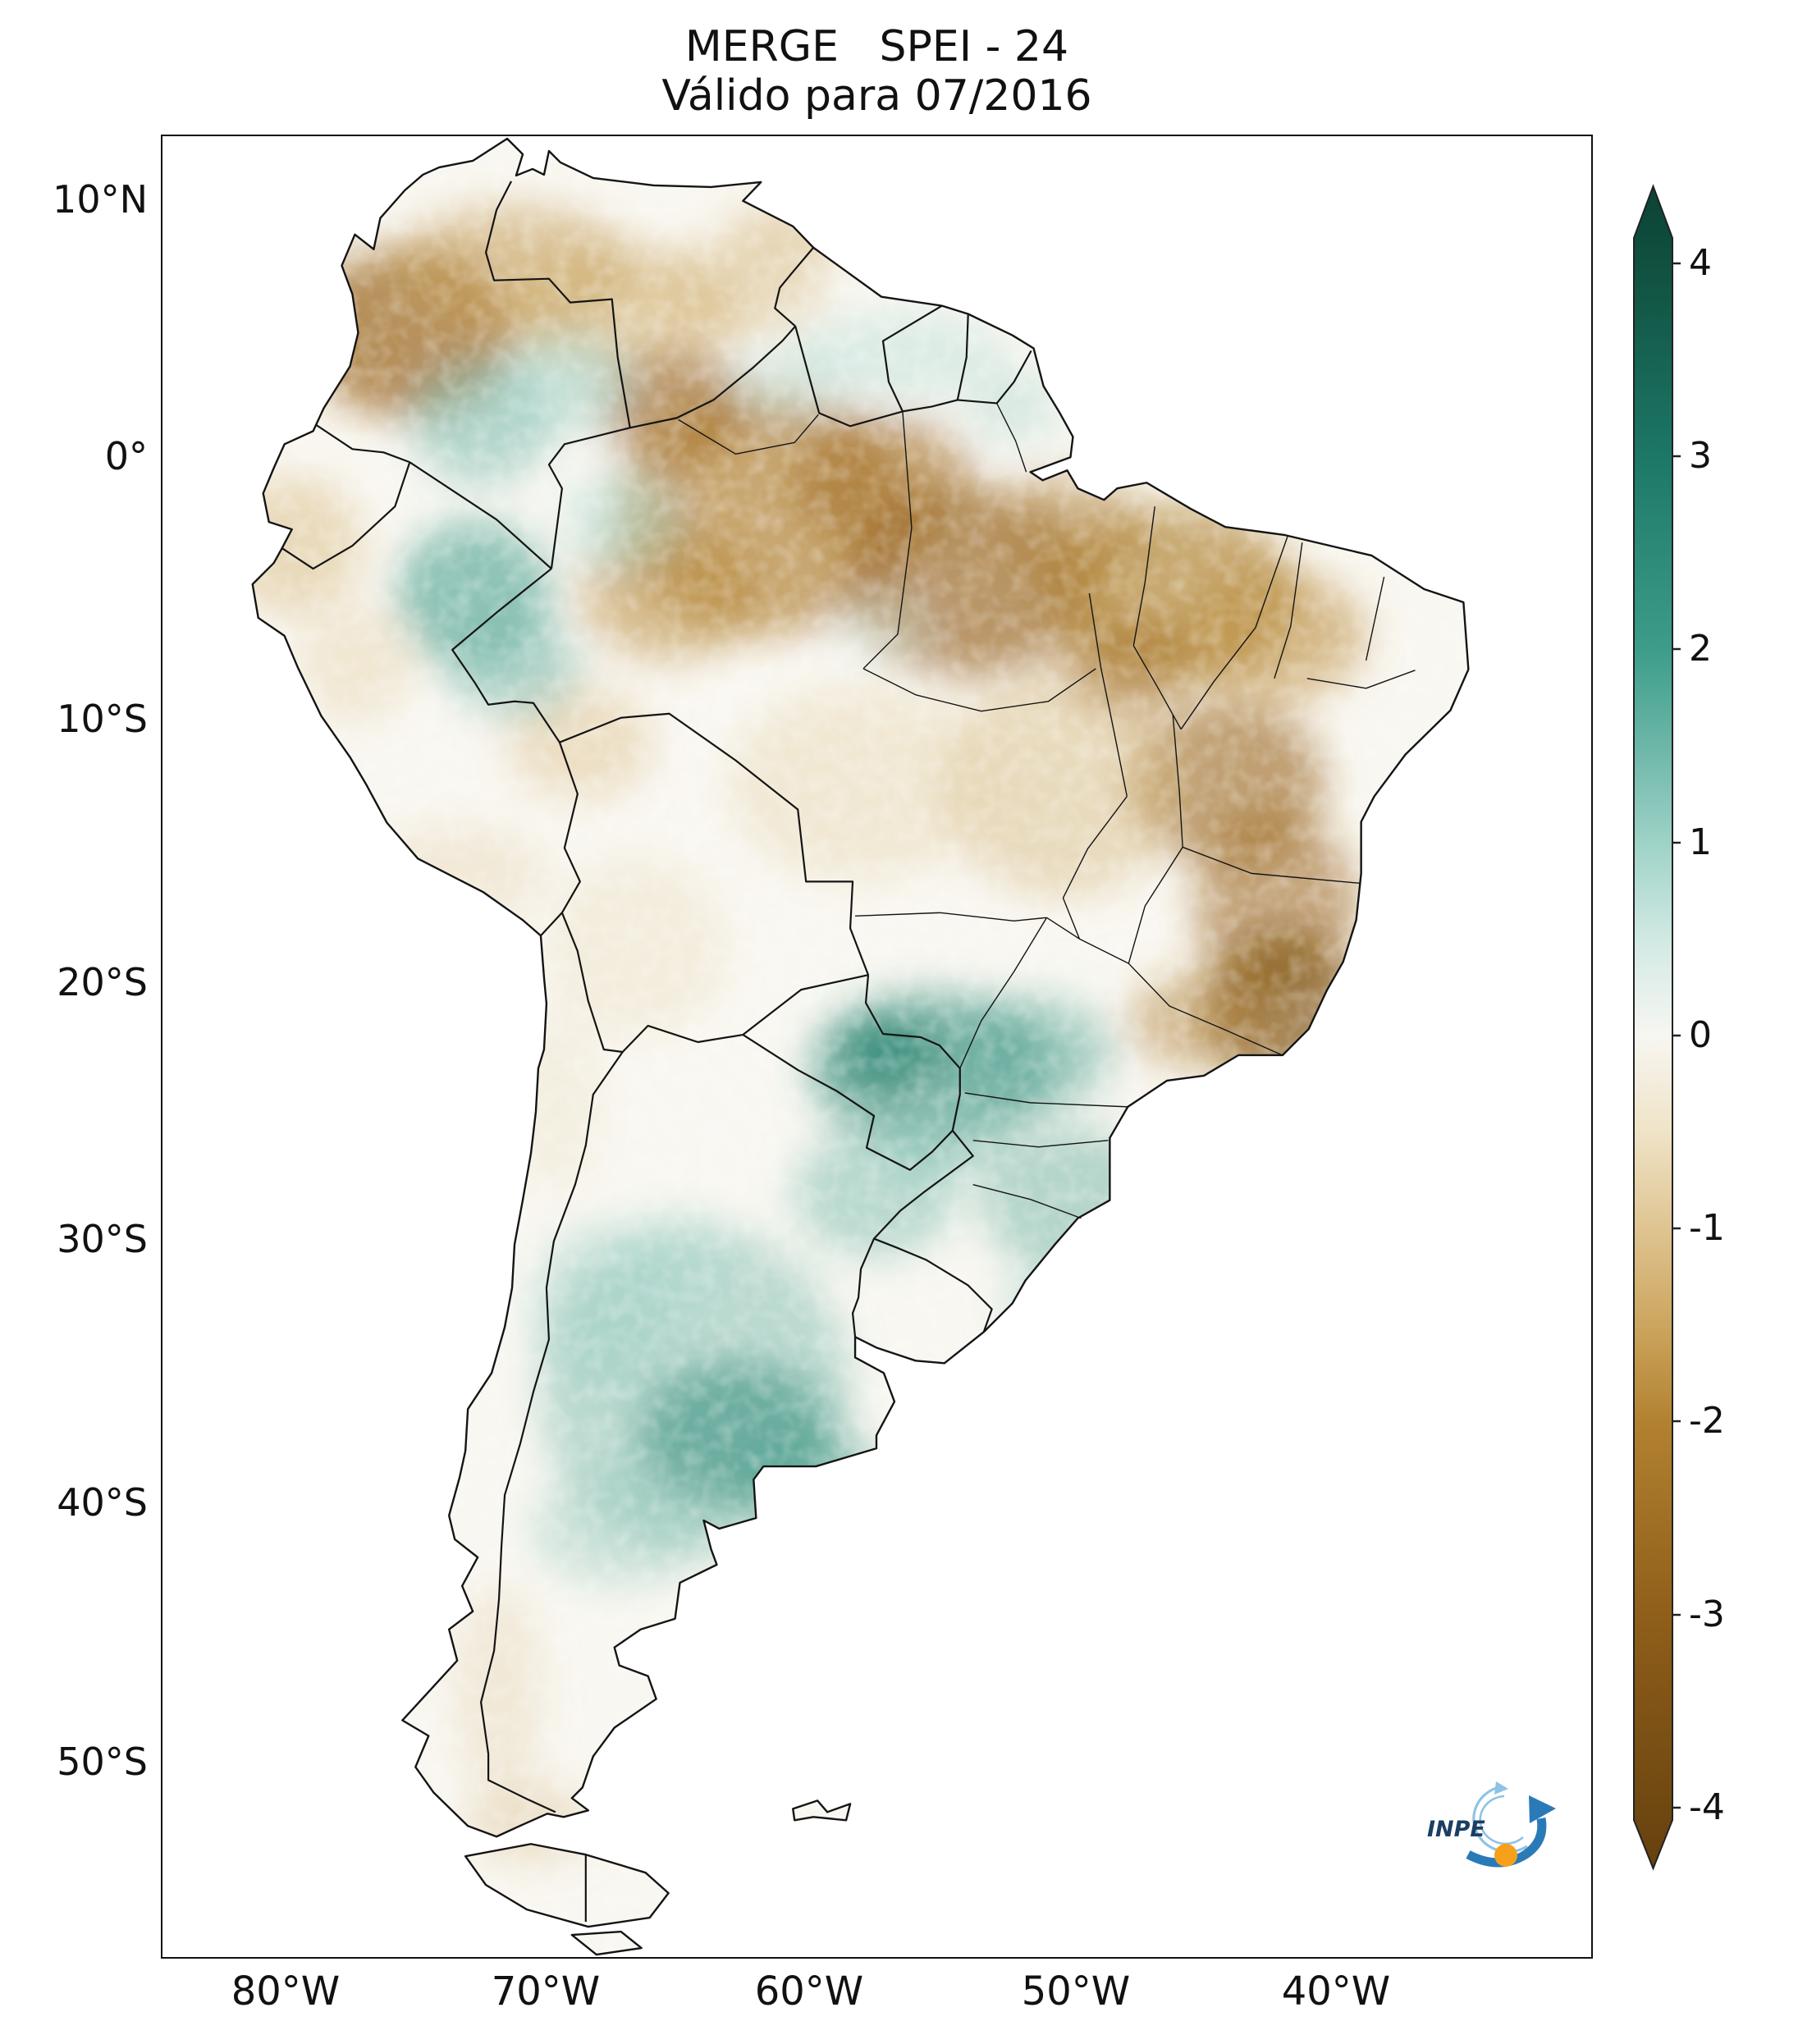  Describe the element at coordinates (1653, 1027) in the screenshot. I see `colorbar-gradient-bar` at that location.